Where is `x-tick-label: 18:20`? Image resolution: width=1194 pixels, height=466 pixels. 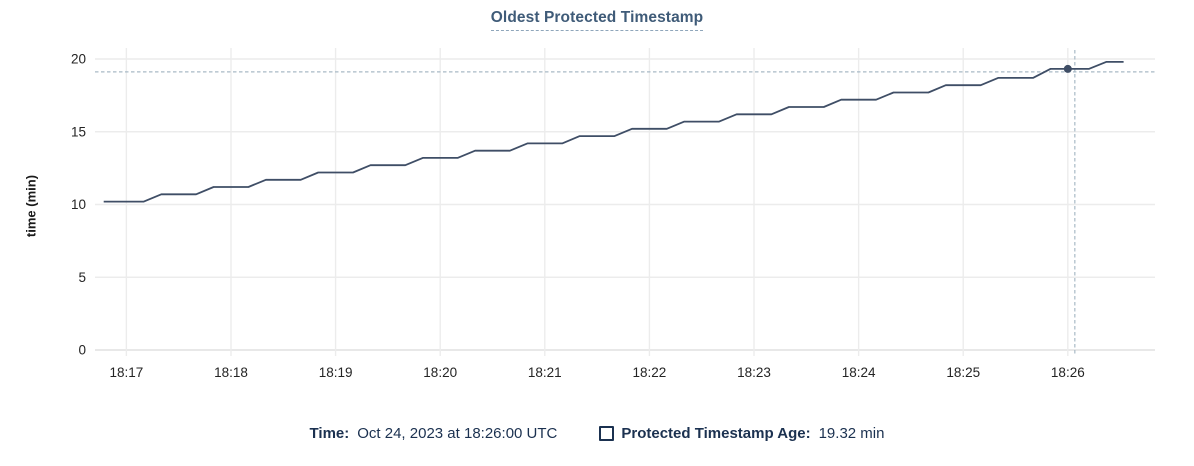
x-tick-label: 18:20 is located at coordinates (440, 372).